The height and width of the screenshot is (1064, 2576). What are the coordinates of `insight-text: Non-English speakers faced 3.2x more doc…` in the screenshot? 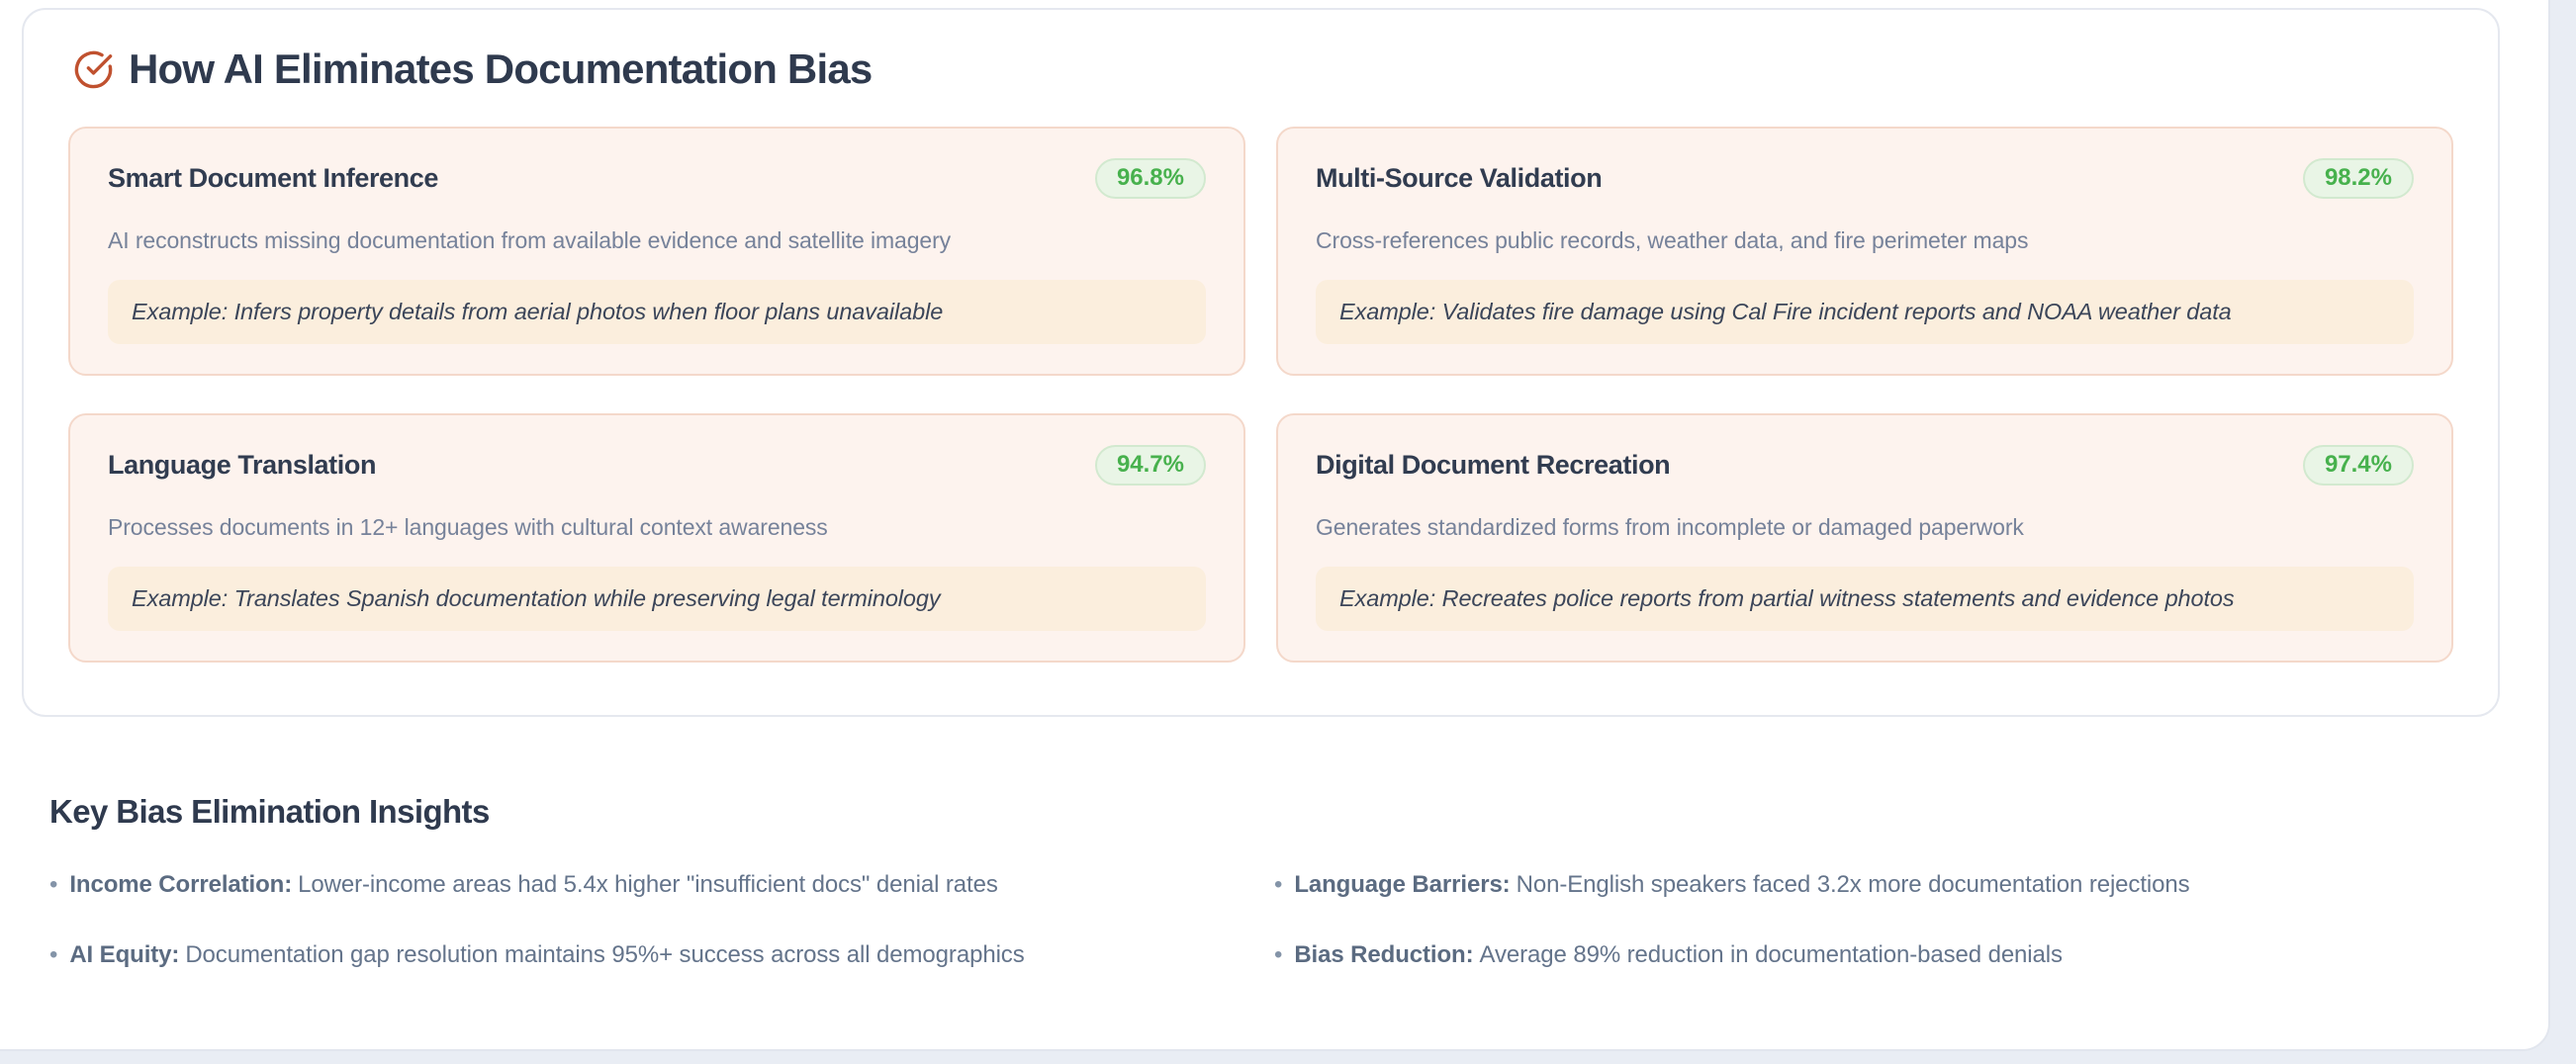 It's located at (1853, 884).